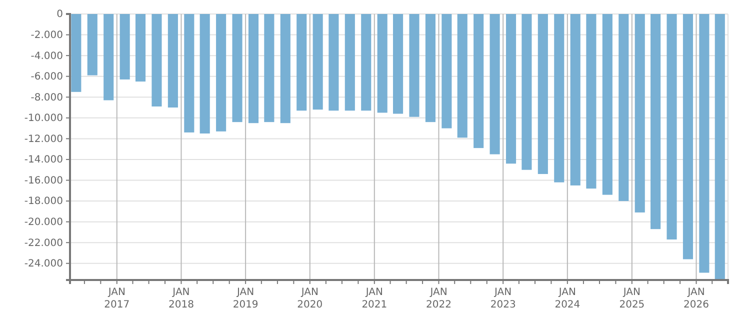 The height and width of the screenshot is (313, 751). I want to click on y-tick-label: -22.000, so click(43, 243).